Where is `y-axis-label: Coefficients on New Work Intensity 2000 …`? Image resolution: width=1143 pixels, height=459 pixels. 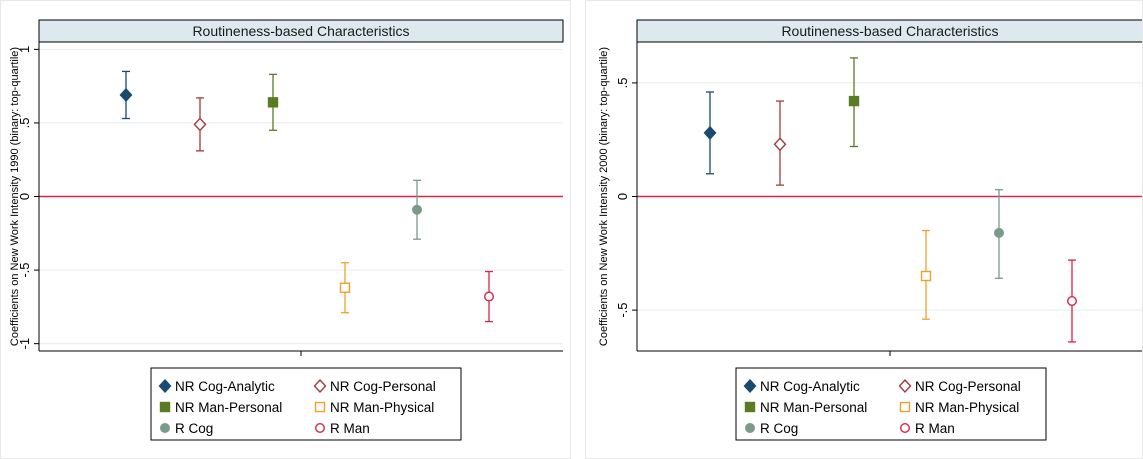
y-axis-label: Coefficients on New Work Intensity 2000 … is located at coordinates (604, 196).